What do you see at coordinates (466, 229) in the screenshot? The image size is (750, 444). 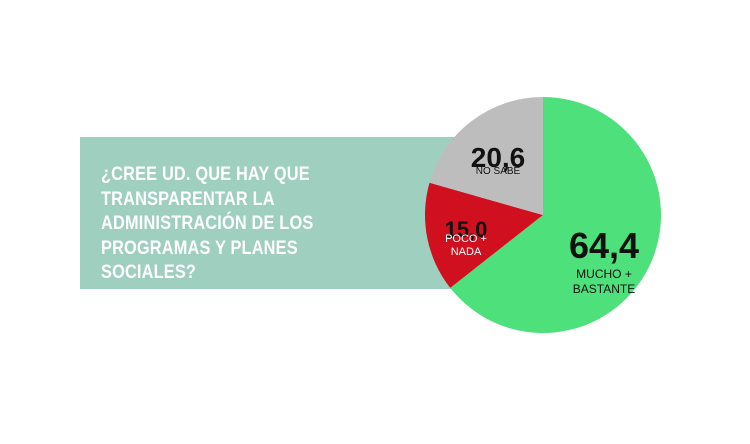 I see `slice-value-label: 15,0` at bounding box center [466, 229].